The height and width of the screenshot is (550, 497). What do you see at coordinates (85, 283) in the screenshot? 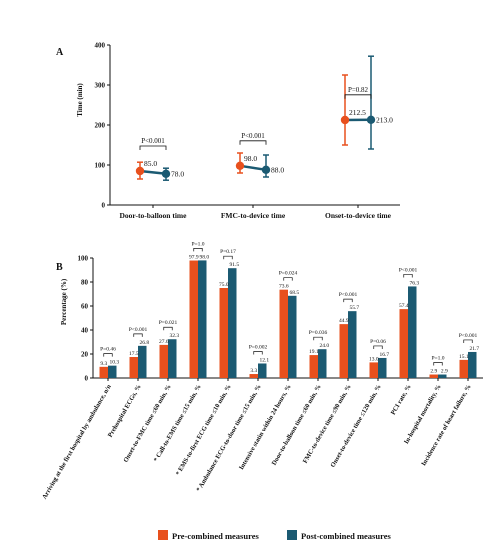
I see `panel-b-y-tick-label: 80` at bounding box center [85, 283].